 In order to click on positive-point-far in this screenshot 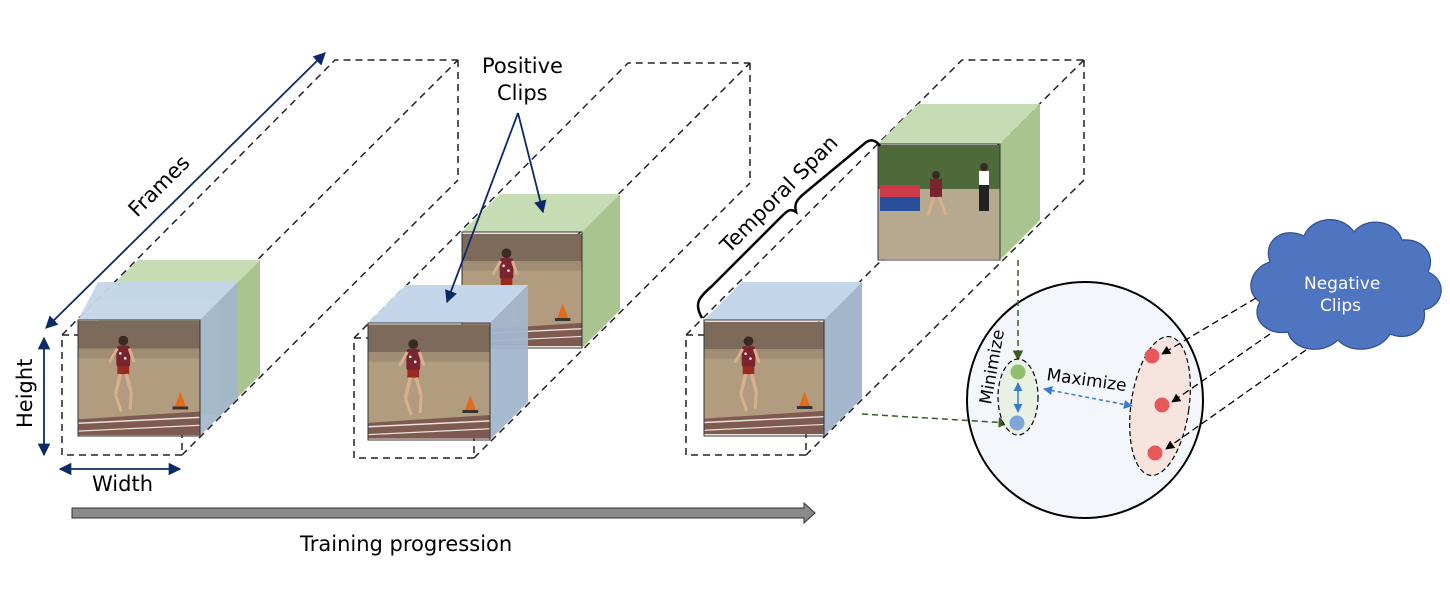, I will do `click(1018, 372)`.